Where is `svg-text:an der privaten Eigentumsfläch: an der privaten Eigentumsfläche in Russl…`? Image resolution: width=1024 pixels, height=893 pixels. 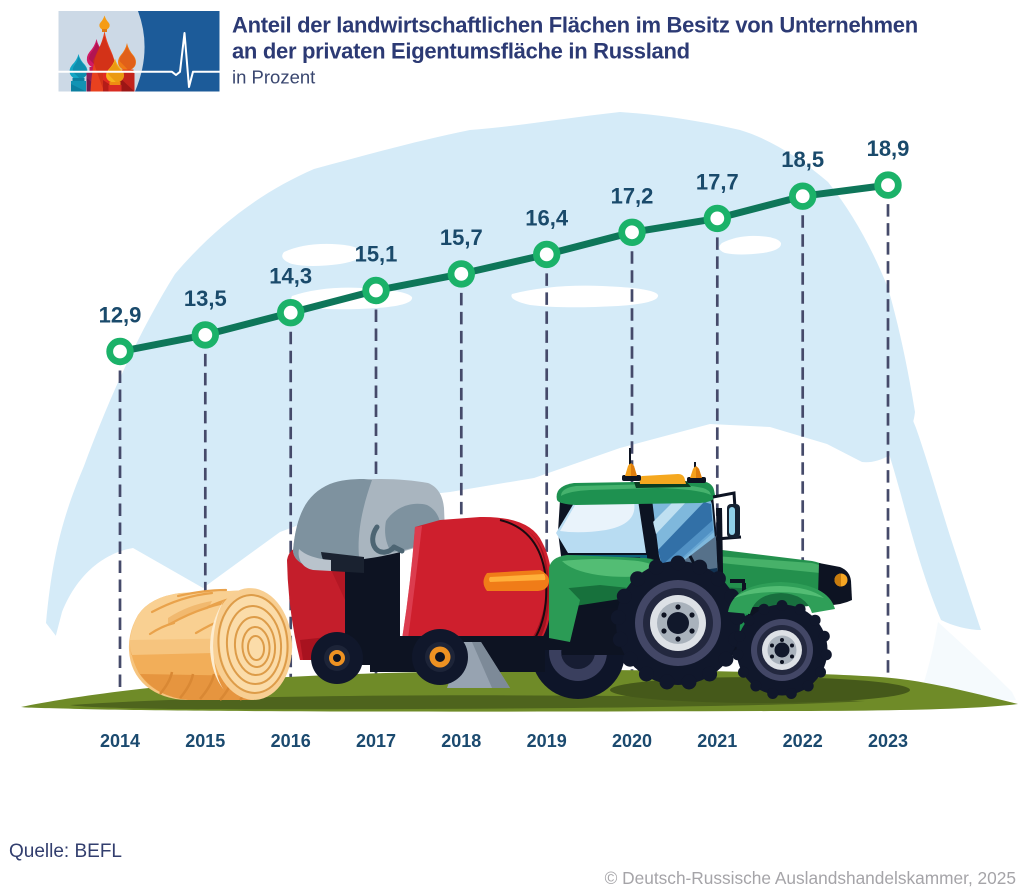 svg-text:an der privaten Eigentumsfläch: an der privaten Eigentumsfläche in Russl… is located at coordinates (461, 51).